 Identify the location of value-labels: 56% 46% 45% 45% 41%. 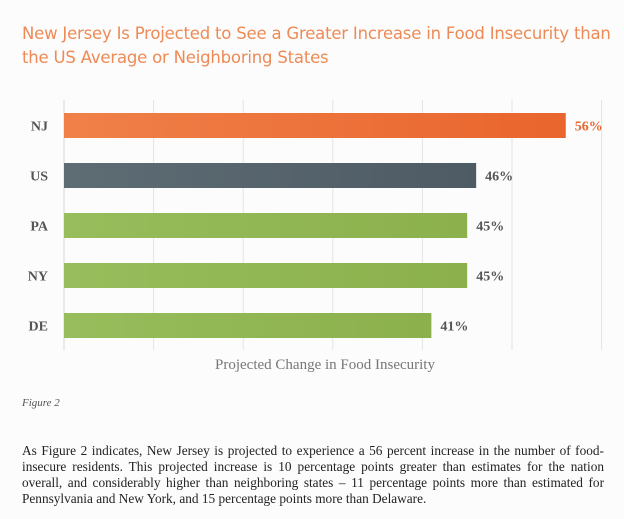
(521, 227).